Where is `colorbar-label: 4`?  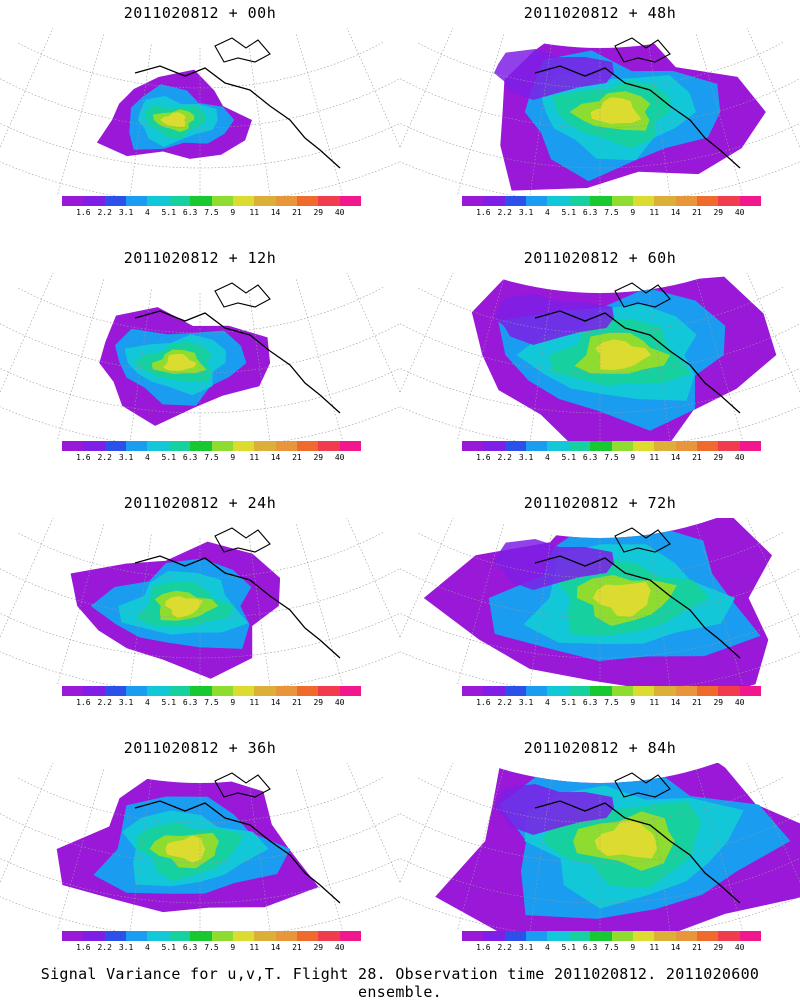
colorbar-label: 4 is located at coordinates (147, 947).